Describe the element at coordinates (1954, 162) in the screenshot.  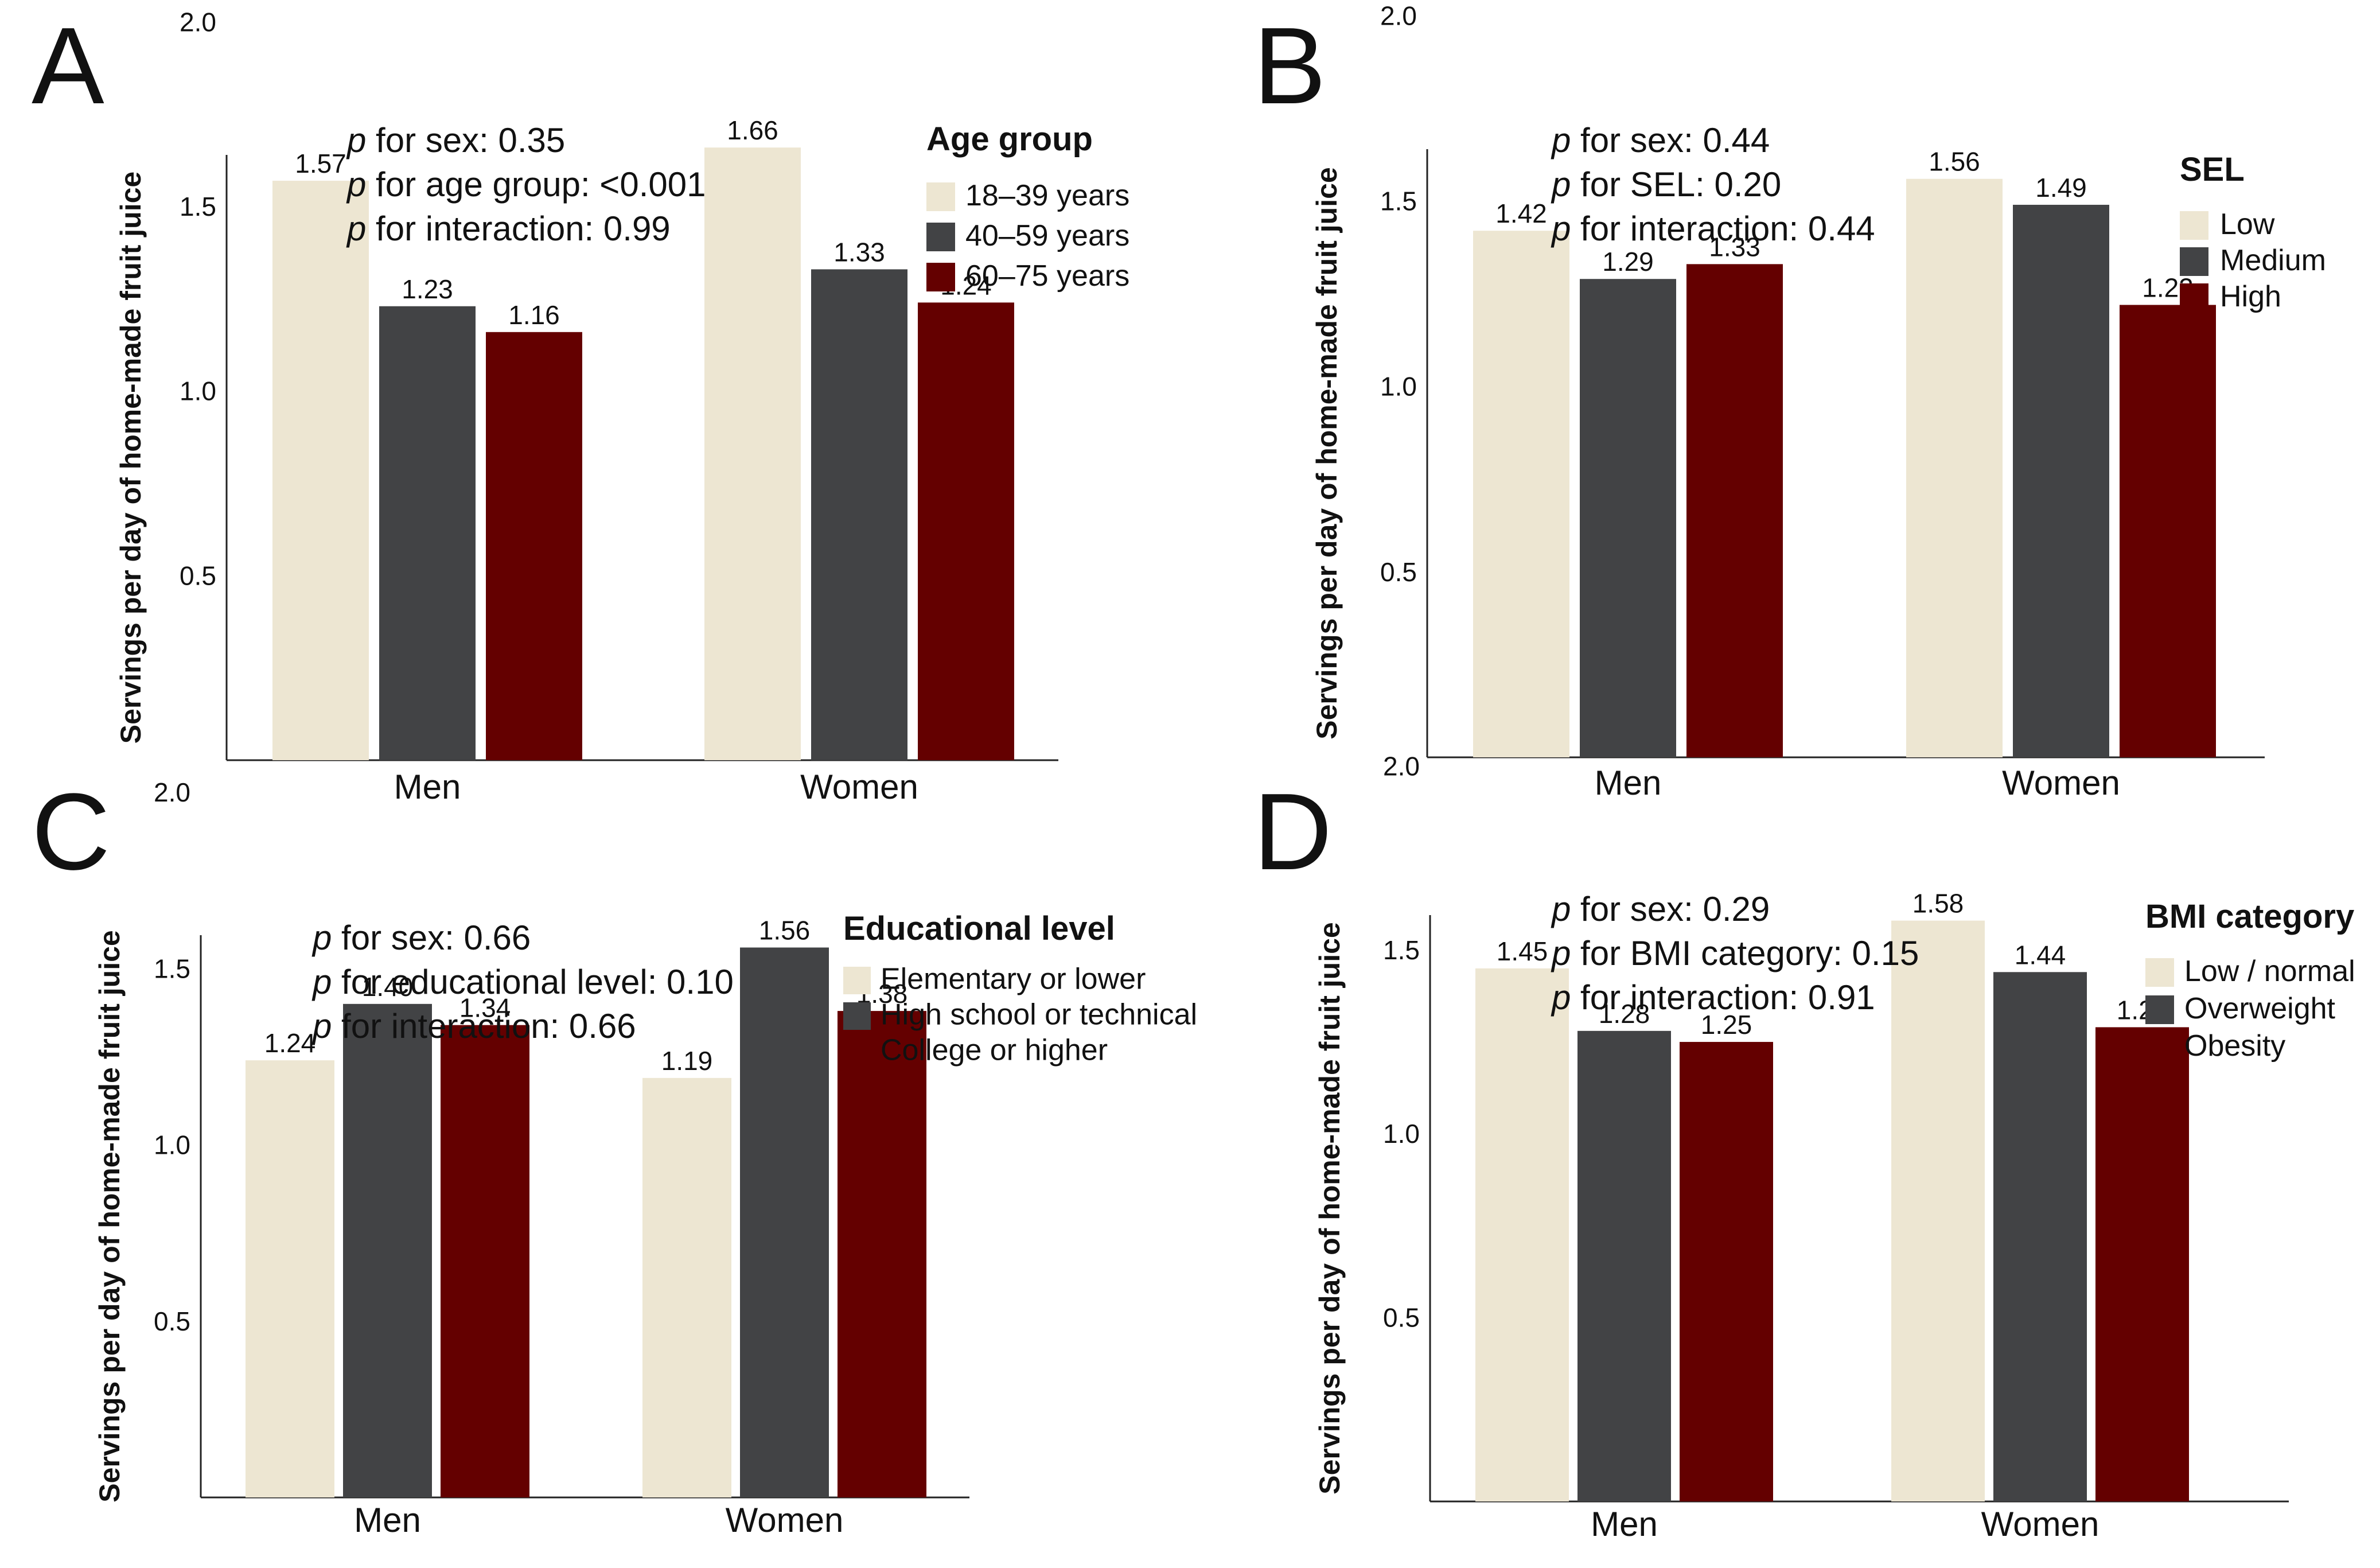
I see `data-label: 1.56` at that location.